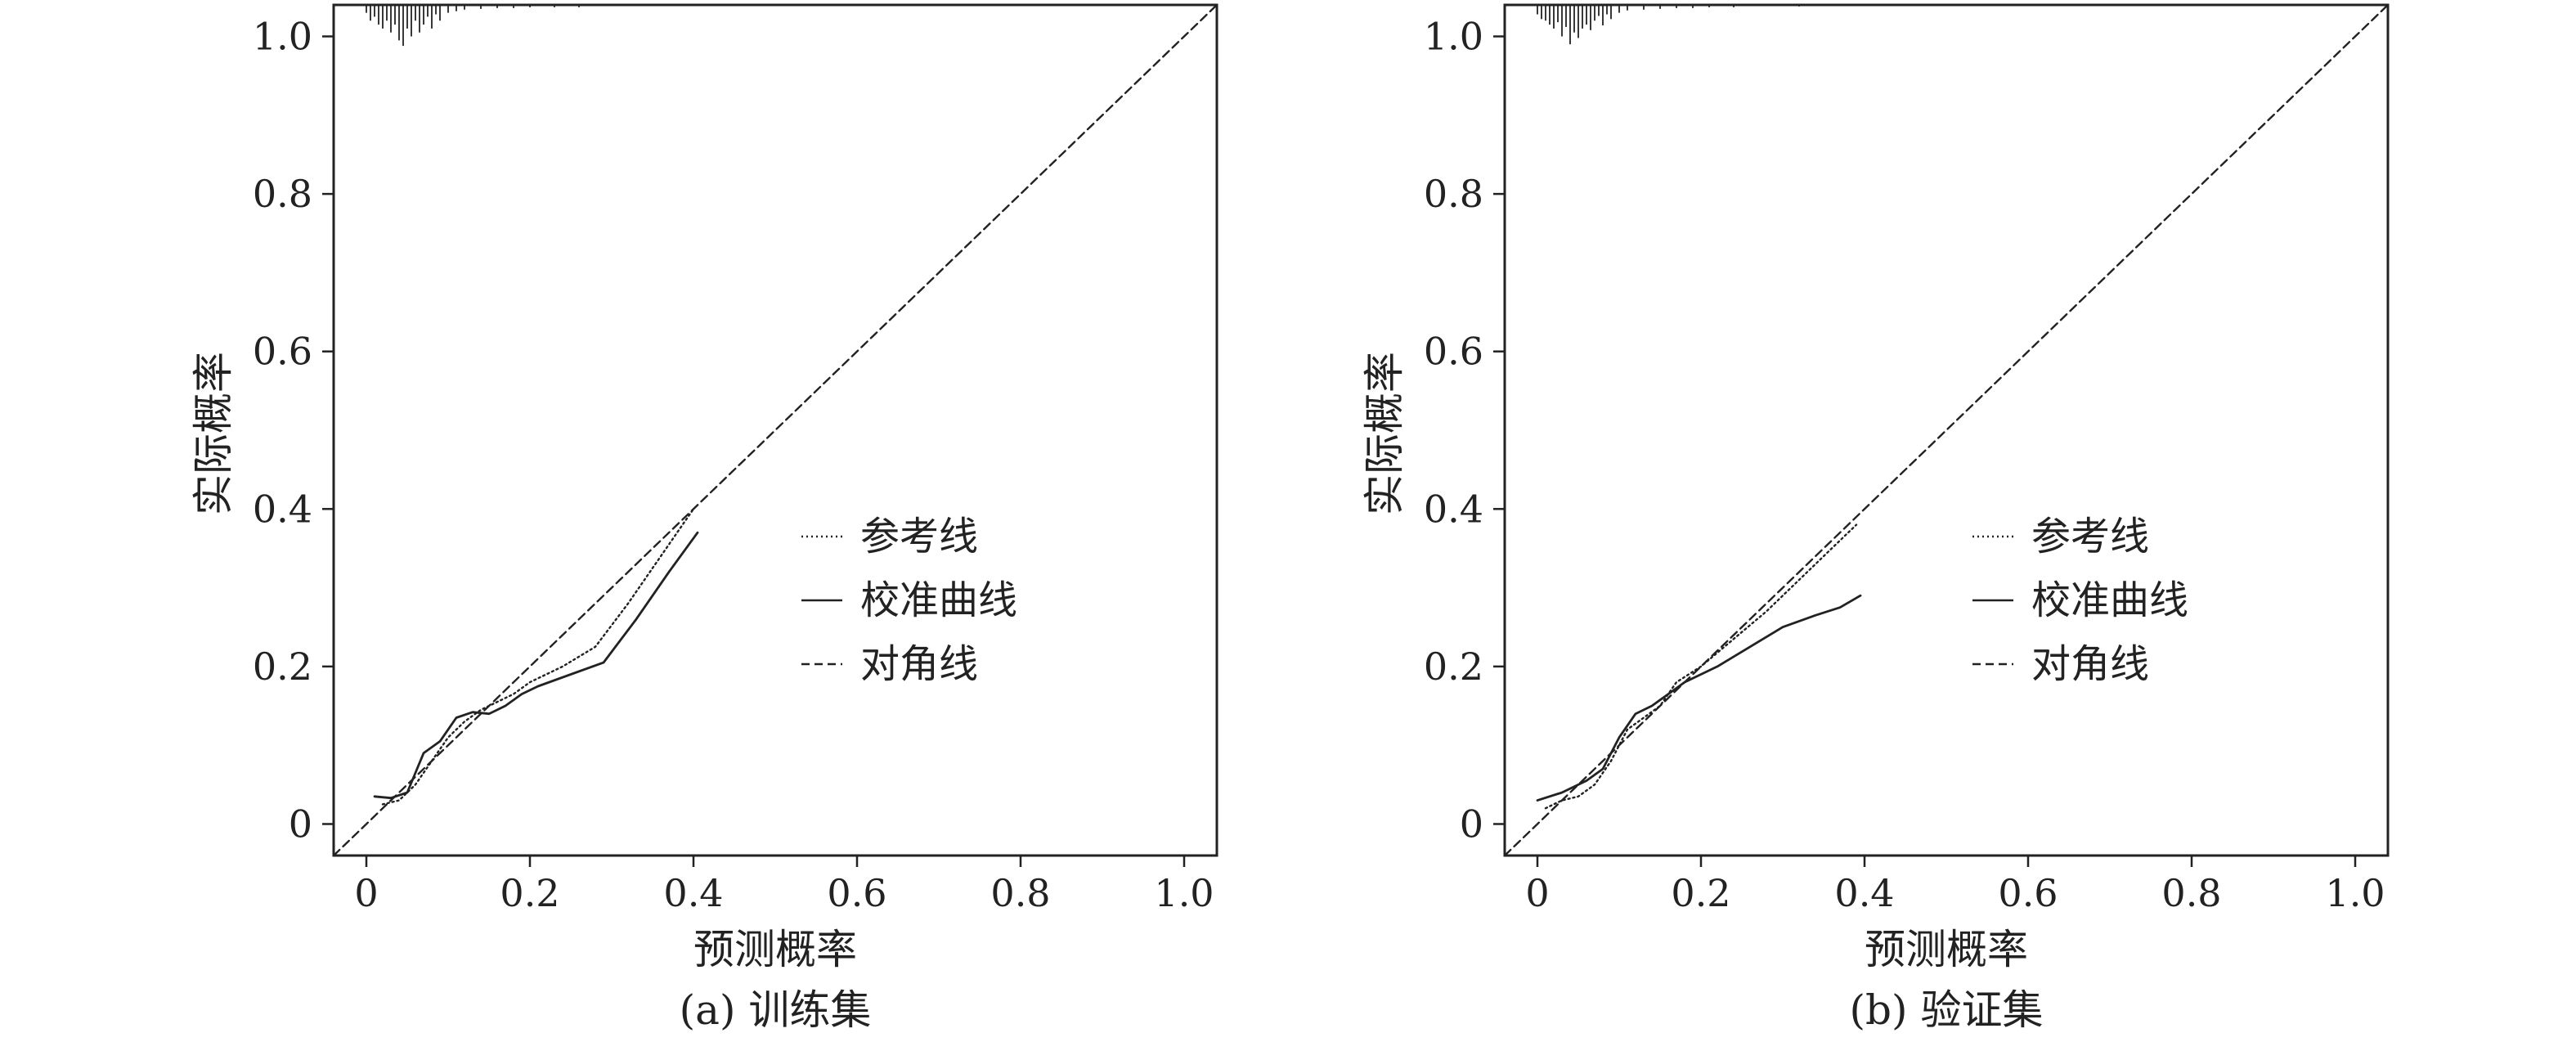  Describe the element at coordinates (776, 1010) in the screenshot. I see `panel-caption: (a) 训练集` at that location.